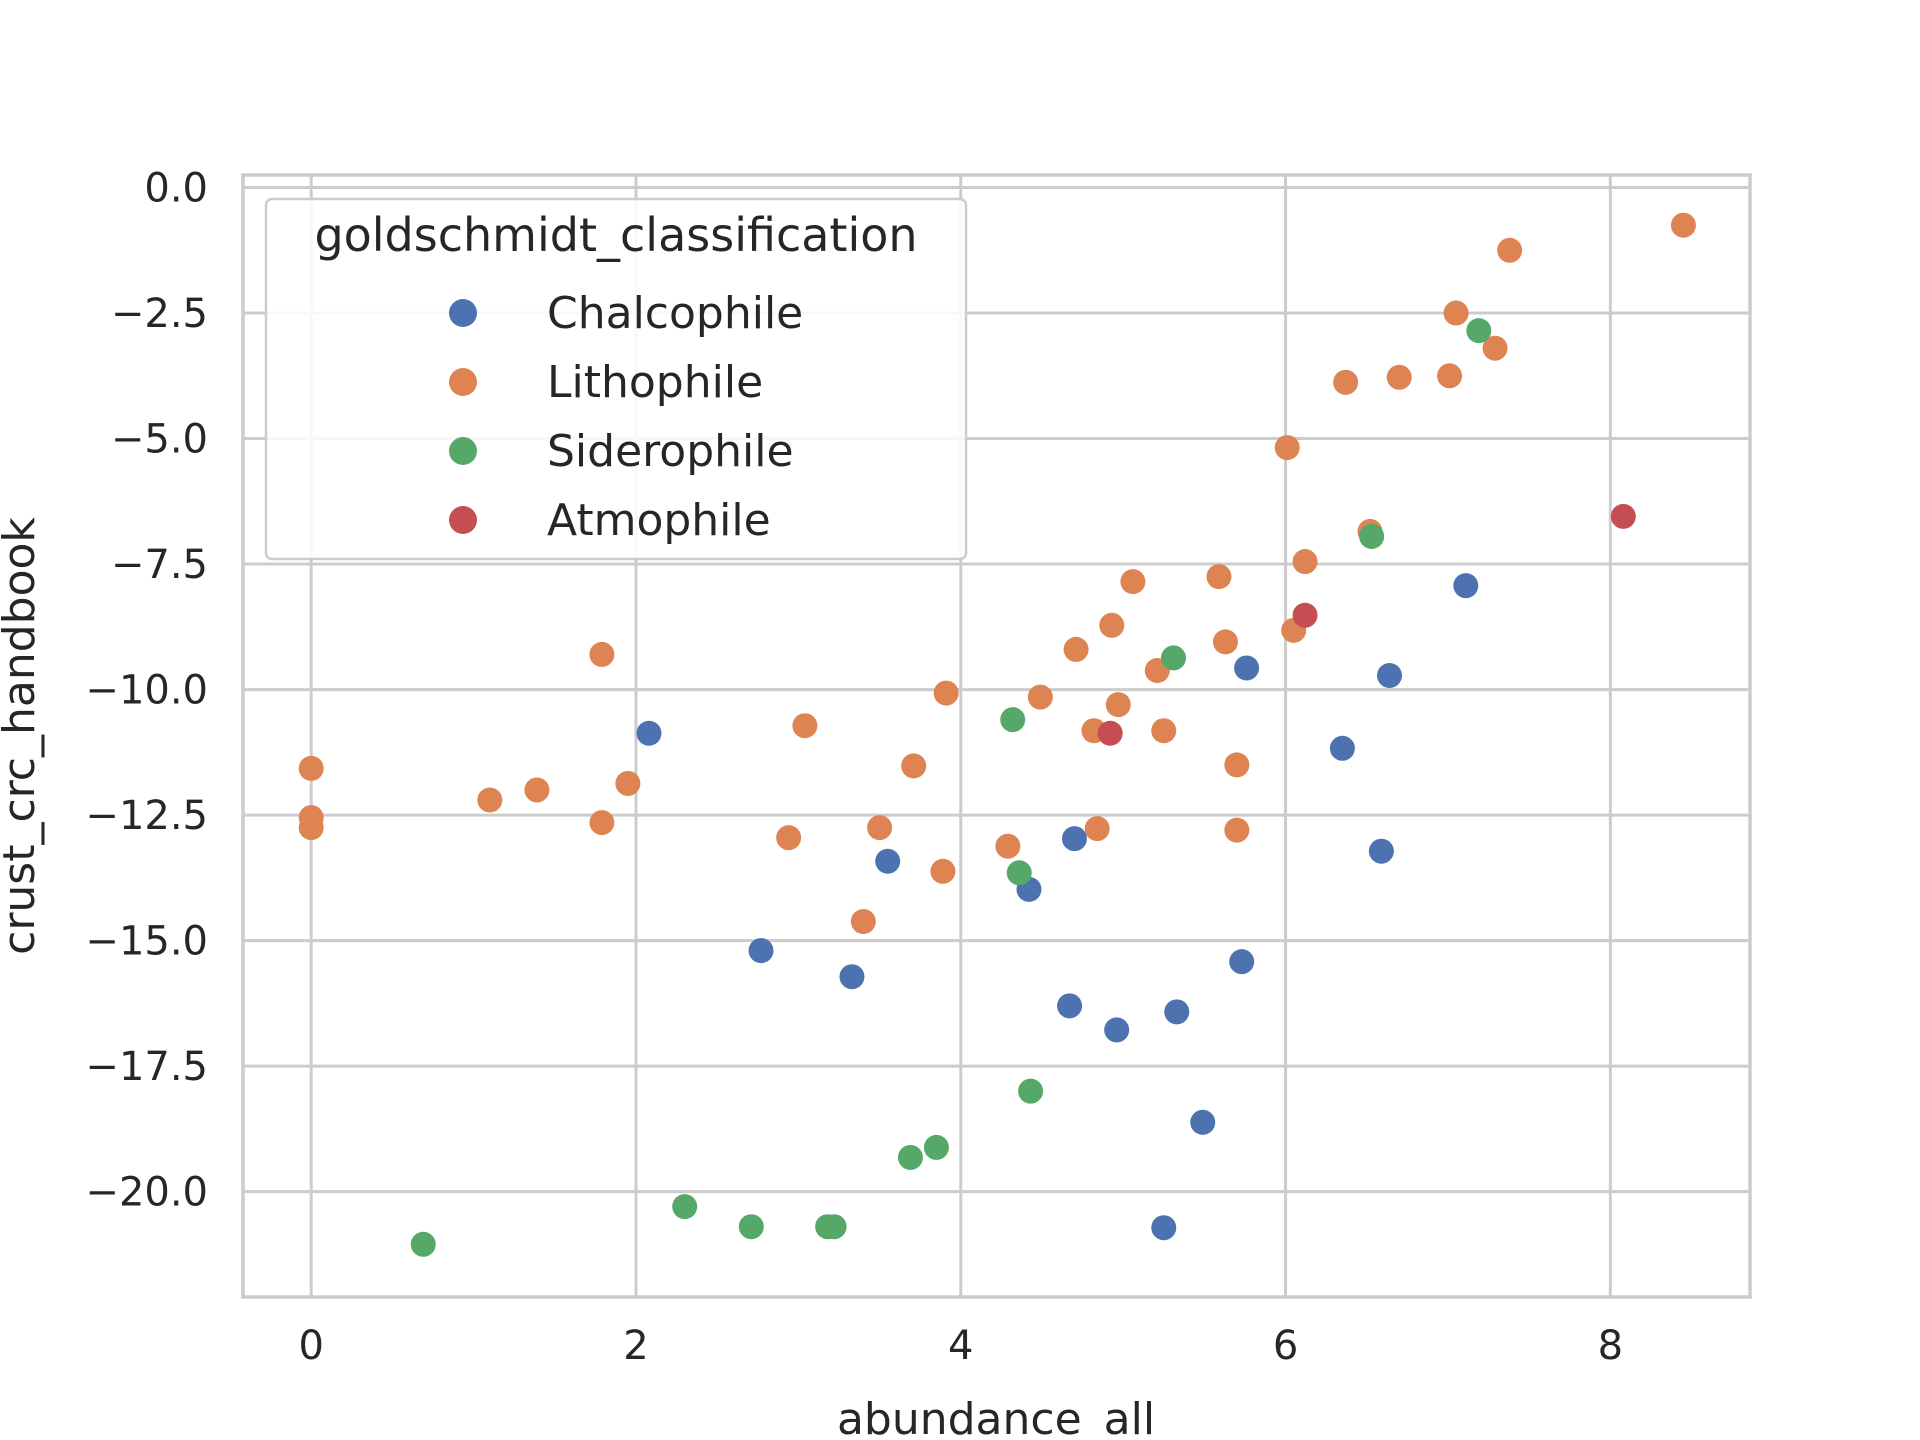 This screenshot has width=1920, height=1440. I want to click on x-tick-label: 4, so click(960, 1346).